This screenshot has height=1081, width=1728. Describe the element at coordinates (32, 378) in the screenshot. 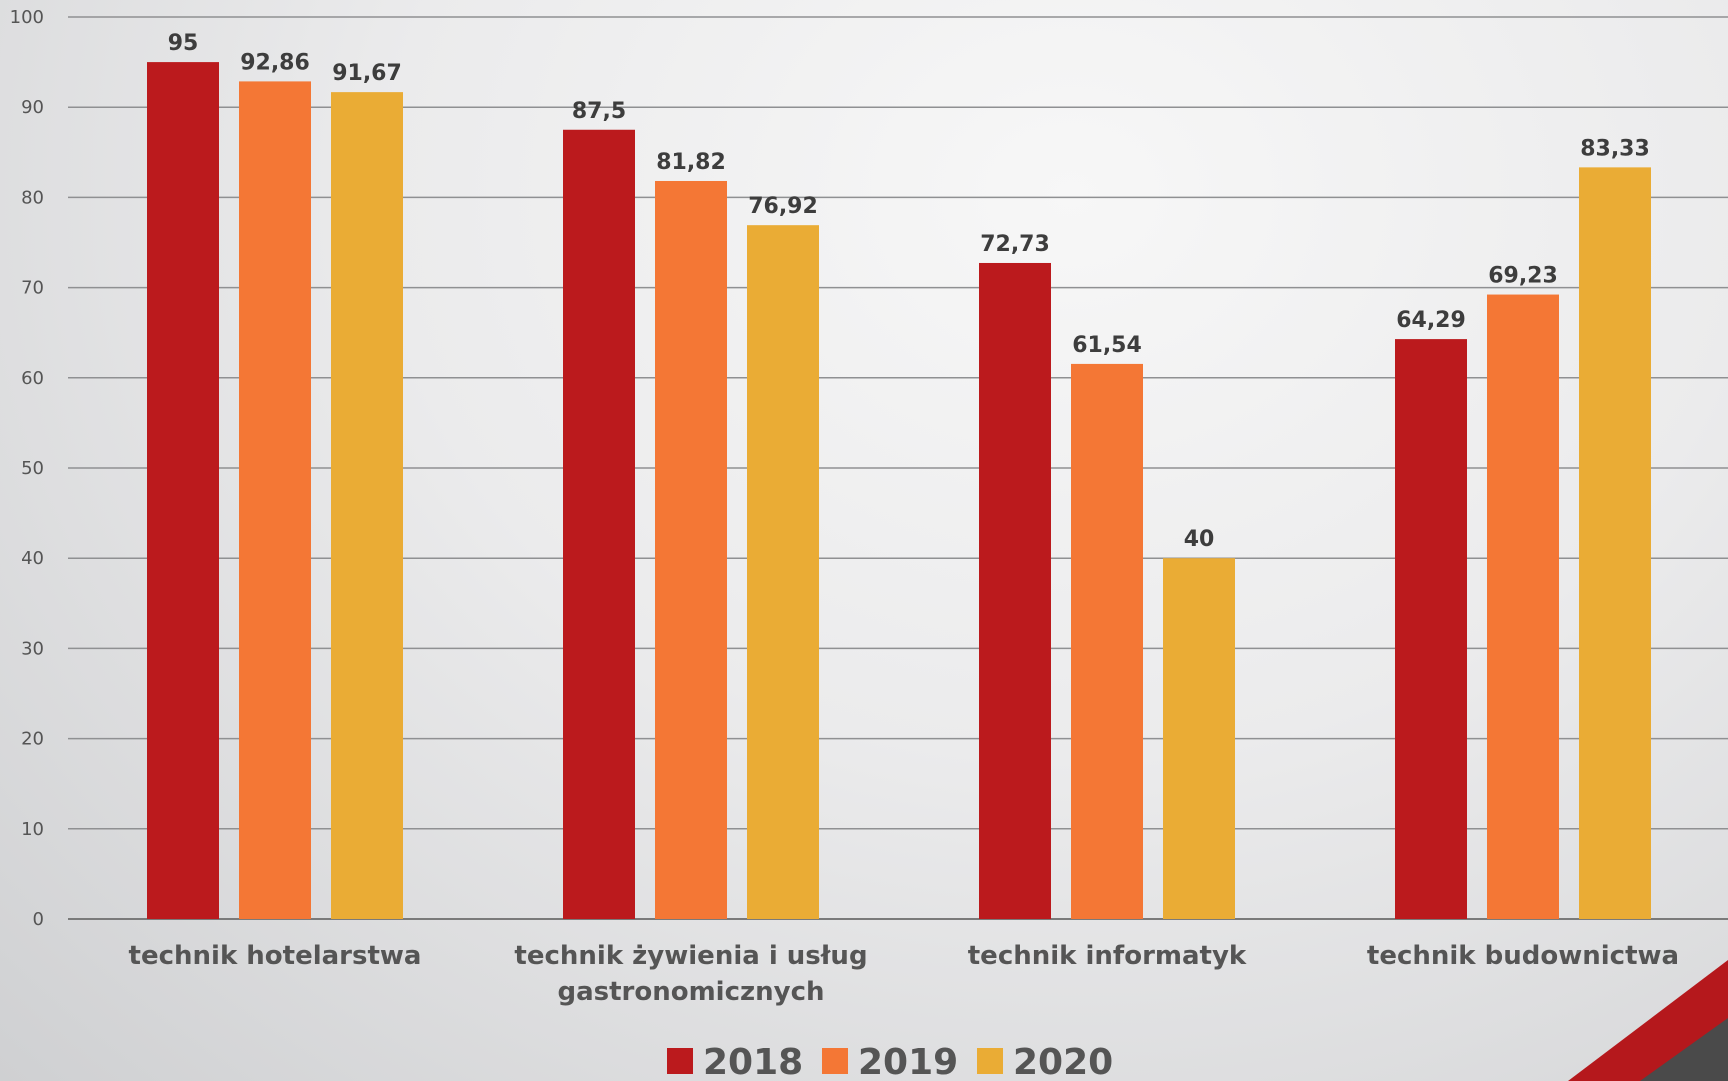

I see `y-tick-label: 60` at that location.